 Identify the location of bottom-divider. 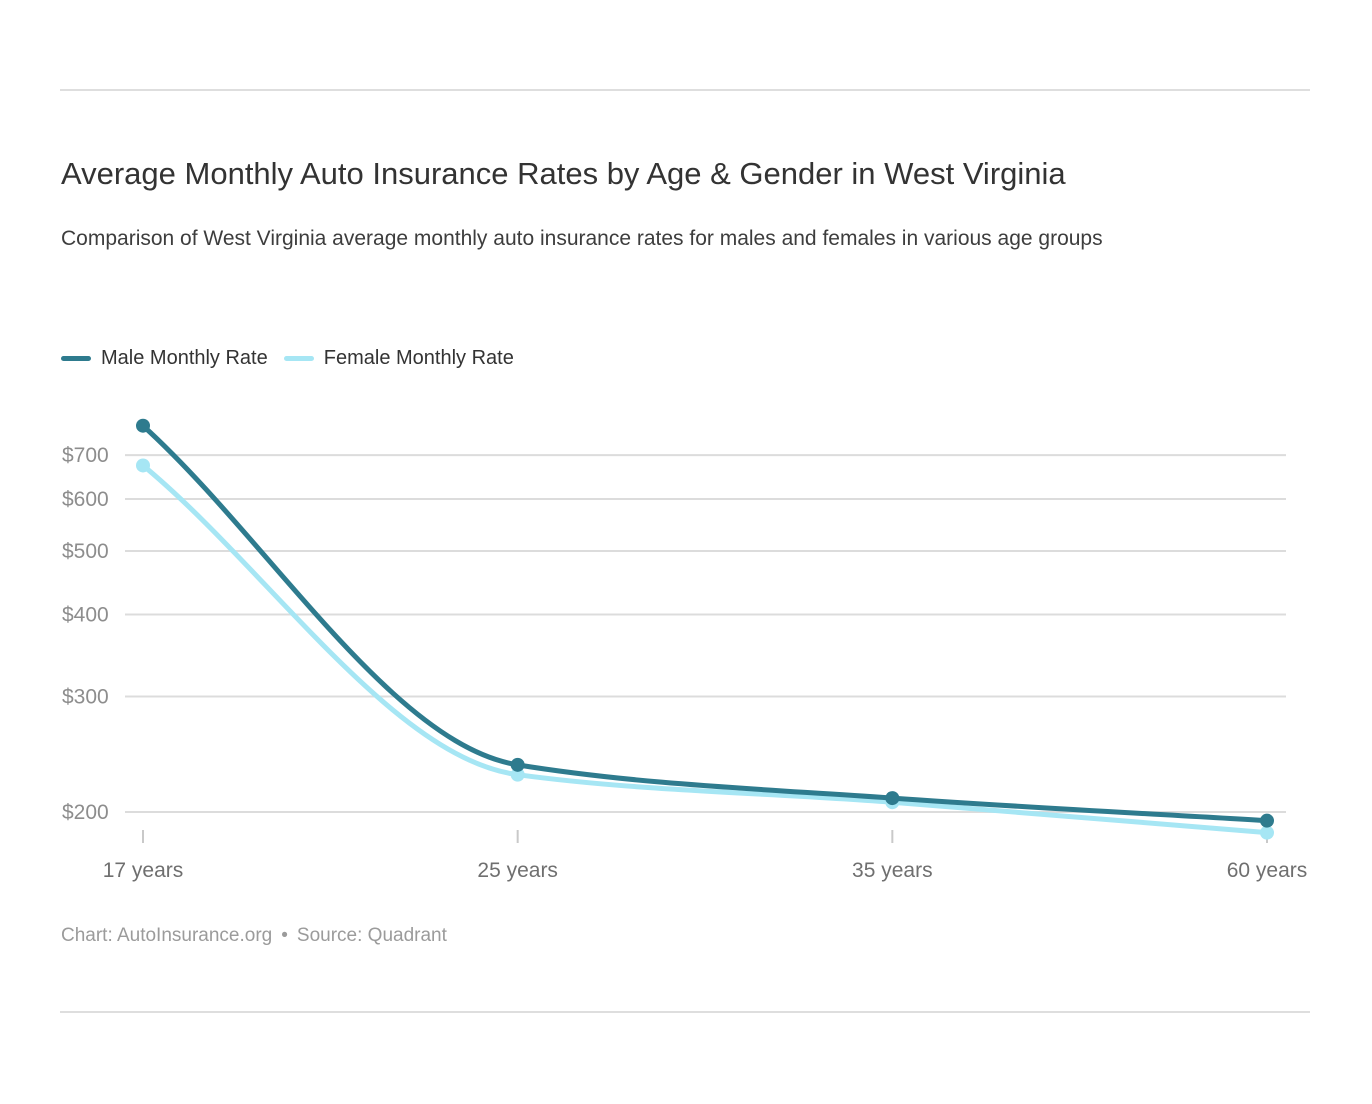
(685, 1012).